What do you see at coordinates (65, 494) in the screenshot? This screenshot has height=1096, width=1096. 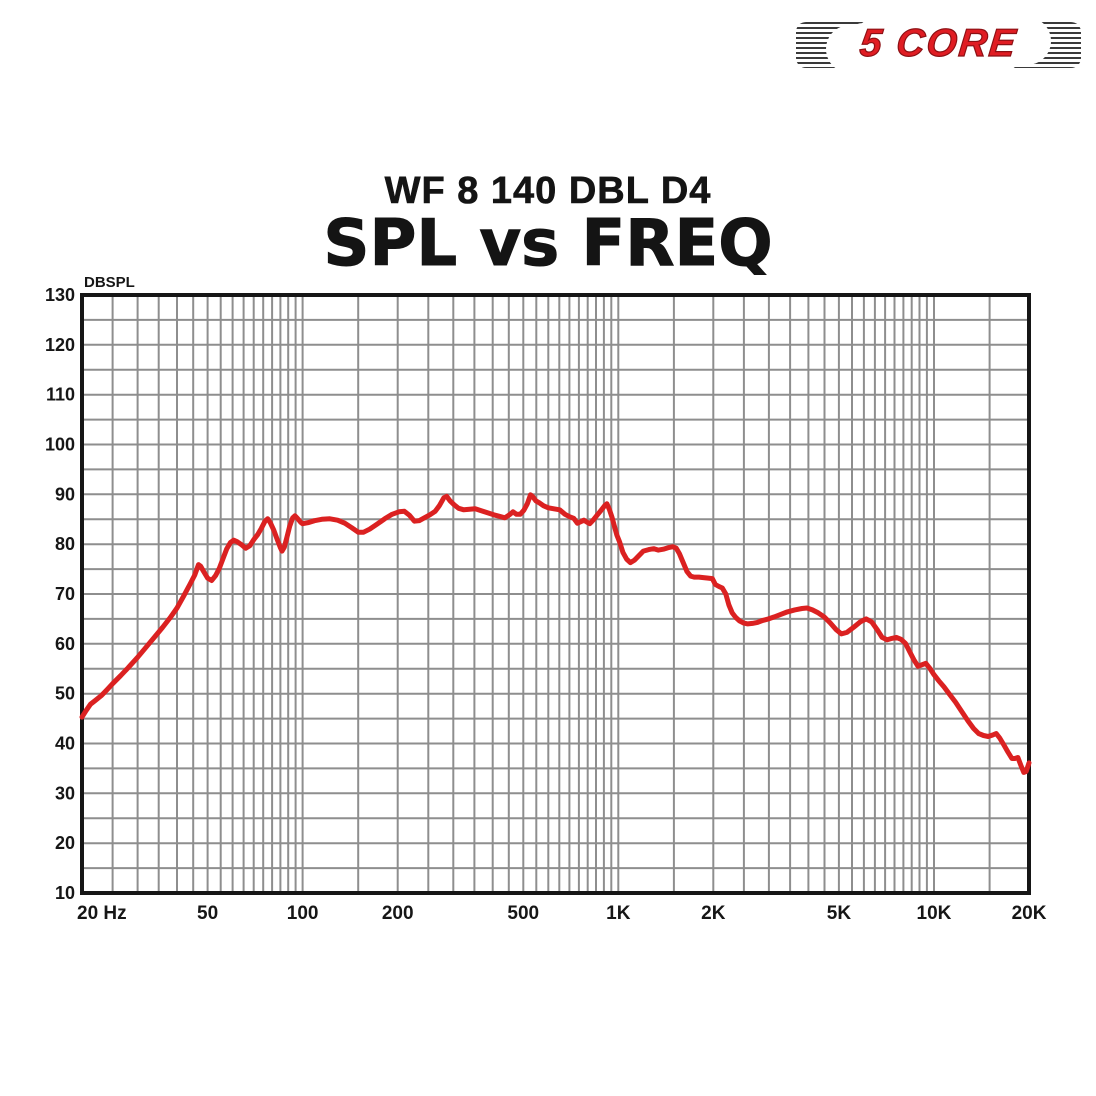 I see `y-tick-label: 90` at bounding box center [65, 494].